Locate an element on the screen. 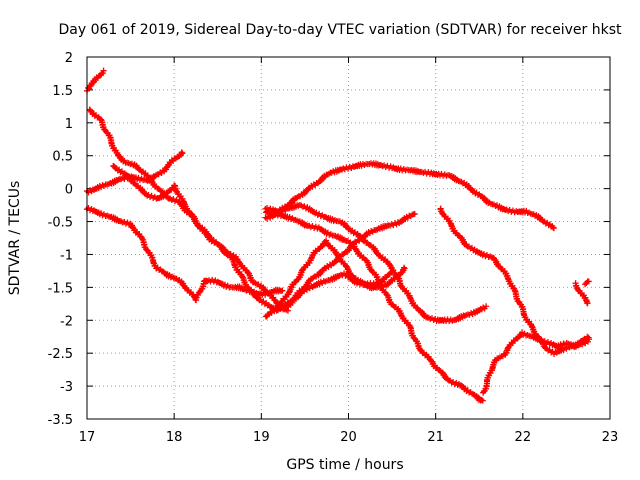  series-arc10 is located at coordinates (336, 273).